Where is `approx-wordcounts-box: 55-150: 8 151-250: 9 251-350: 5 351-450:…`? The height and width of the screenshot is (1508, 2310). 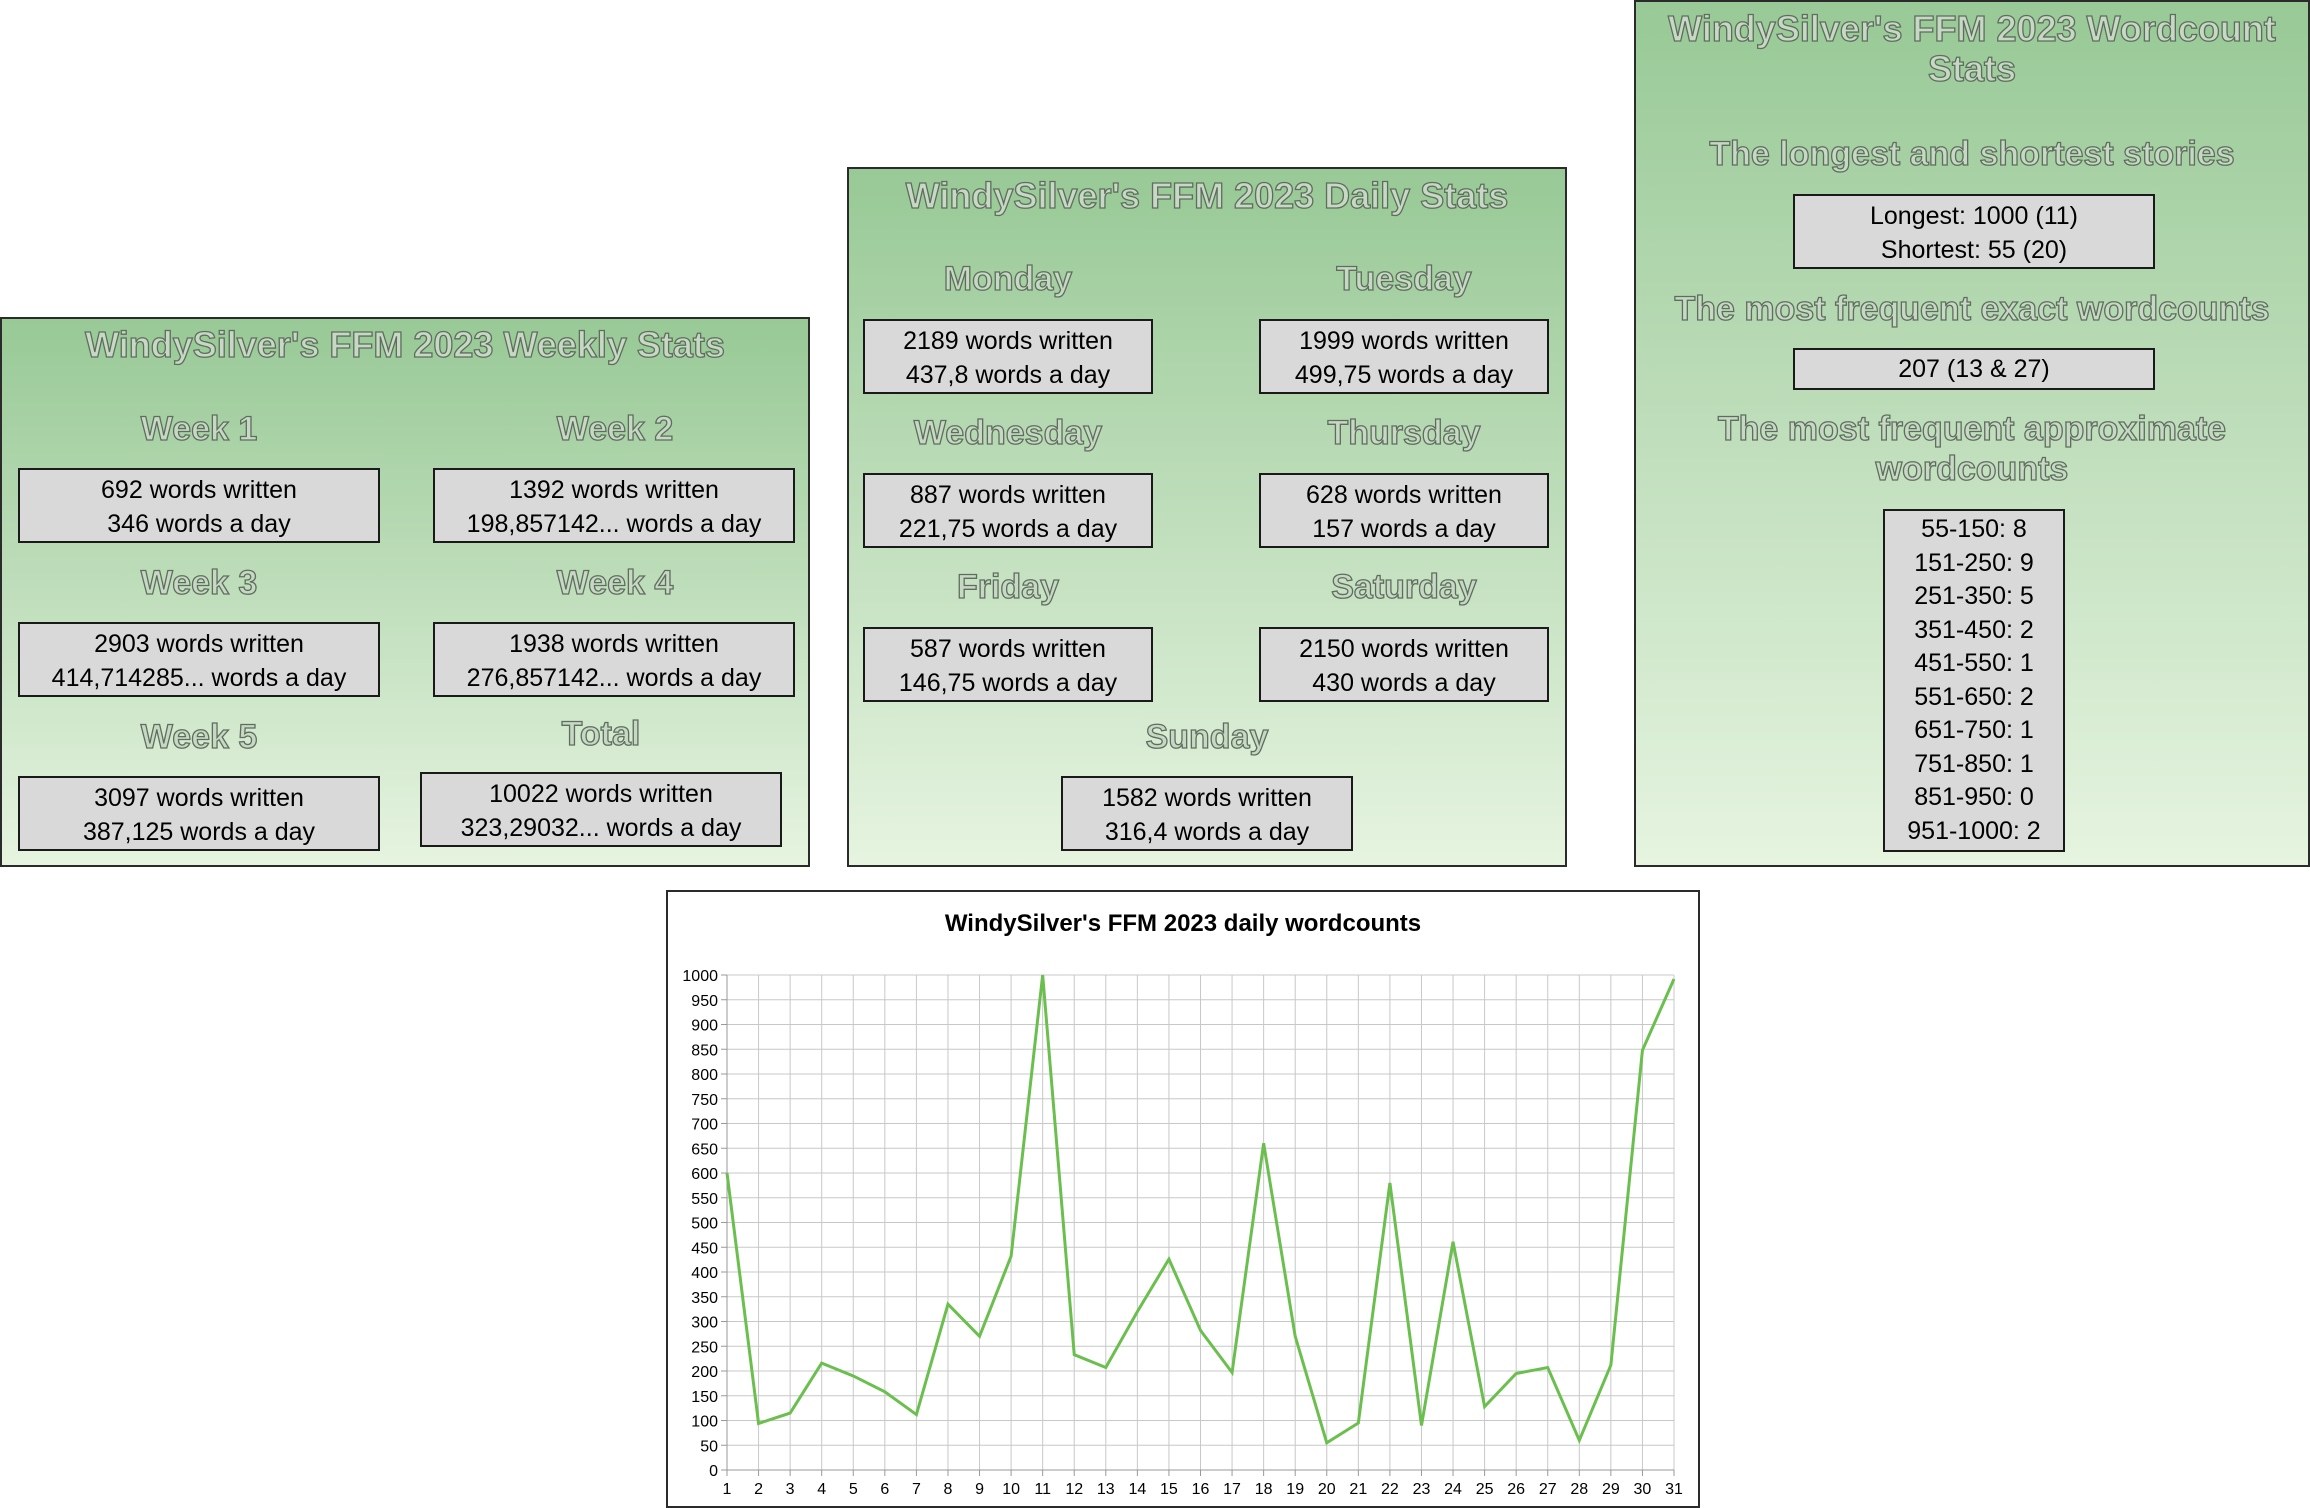 approx-wordcounts-box: 55-150: 8 151-250: 9 251-350: 5 351-450:… is located at coordinates (1974, 680).